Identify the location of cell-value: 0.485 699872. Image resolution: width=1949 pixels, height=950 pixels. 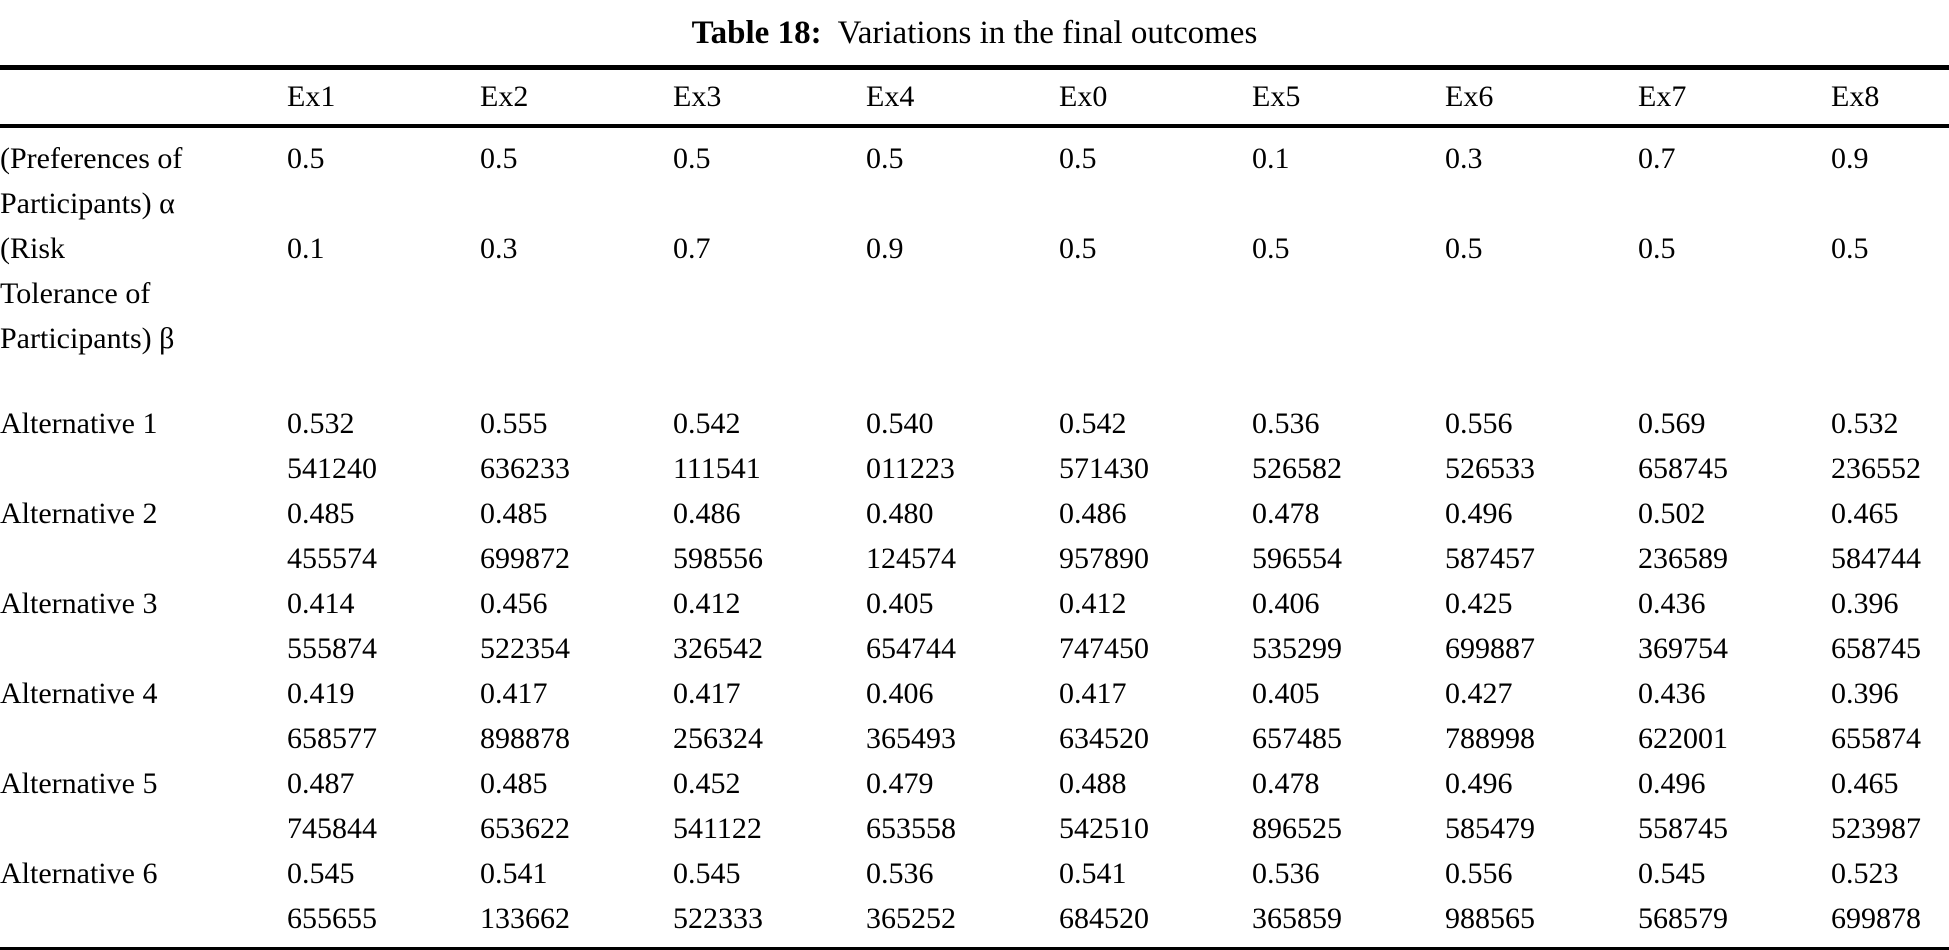
(525, 536).